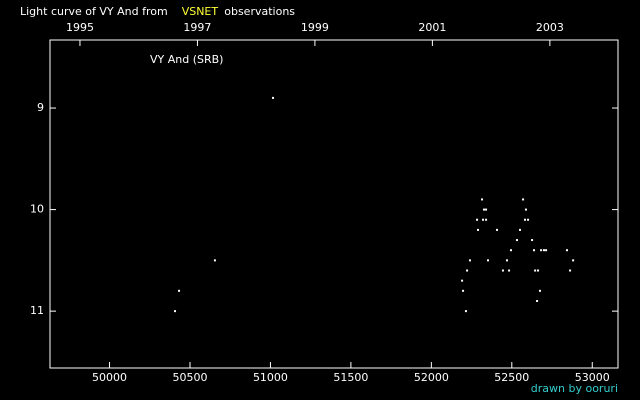  What do you see at coordinates (350, 377) in the screenshot?
I see `x-tick-label: 51500` at bounding box center [350, 377].